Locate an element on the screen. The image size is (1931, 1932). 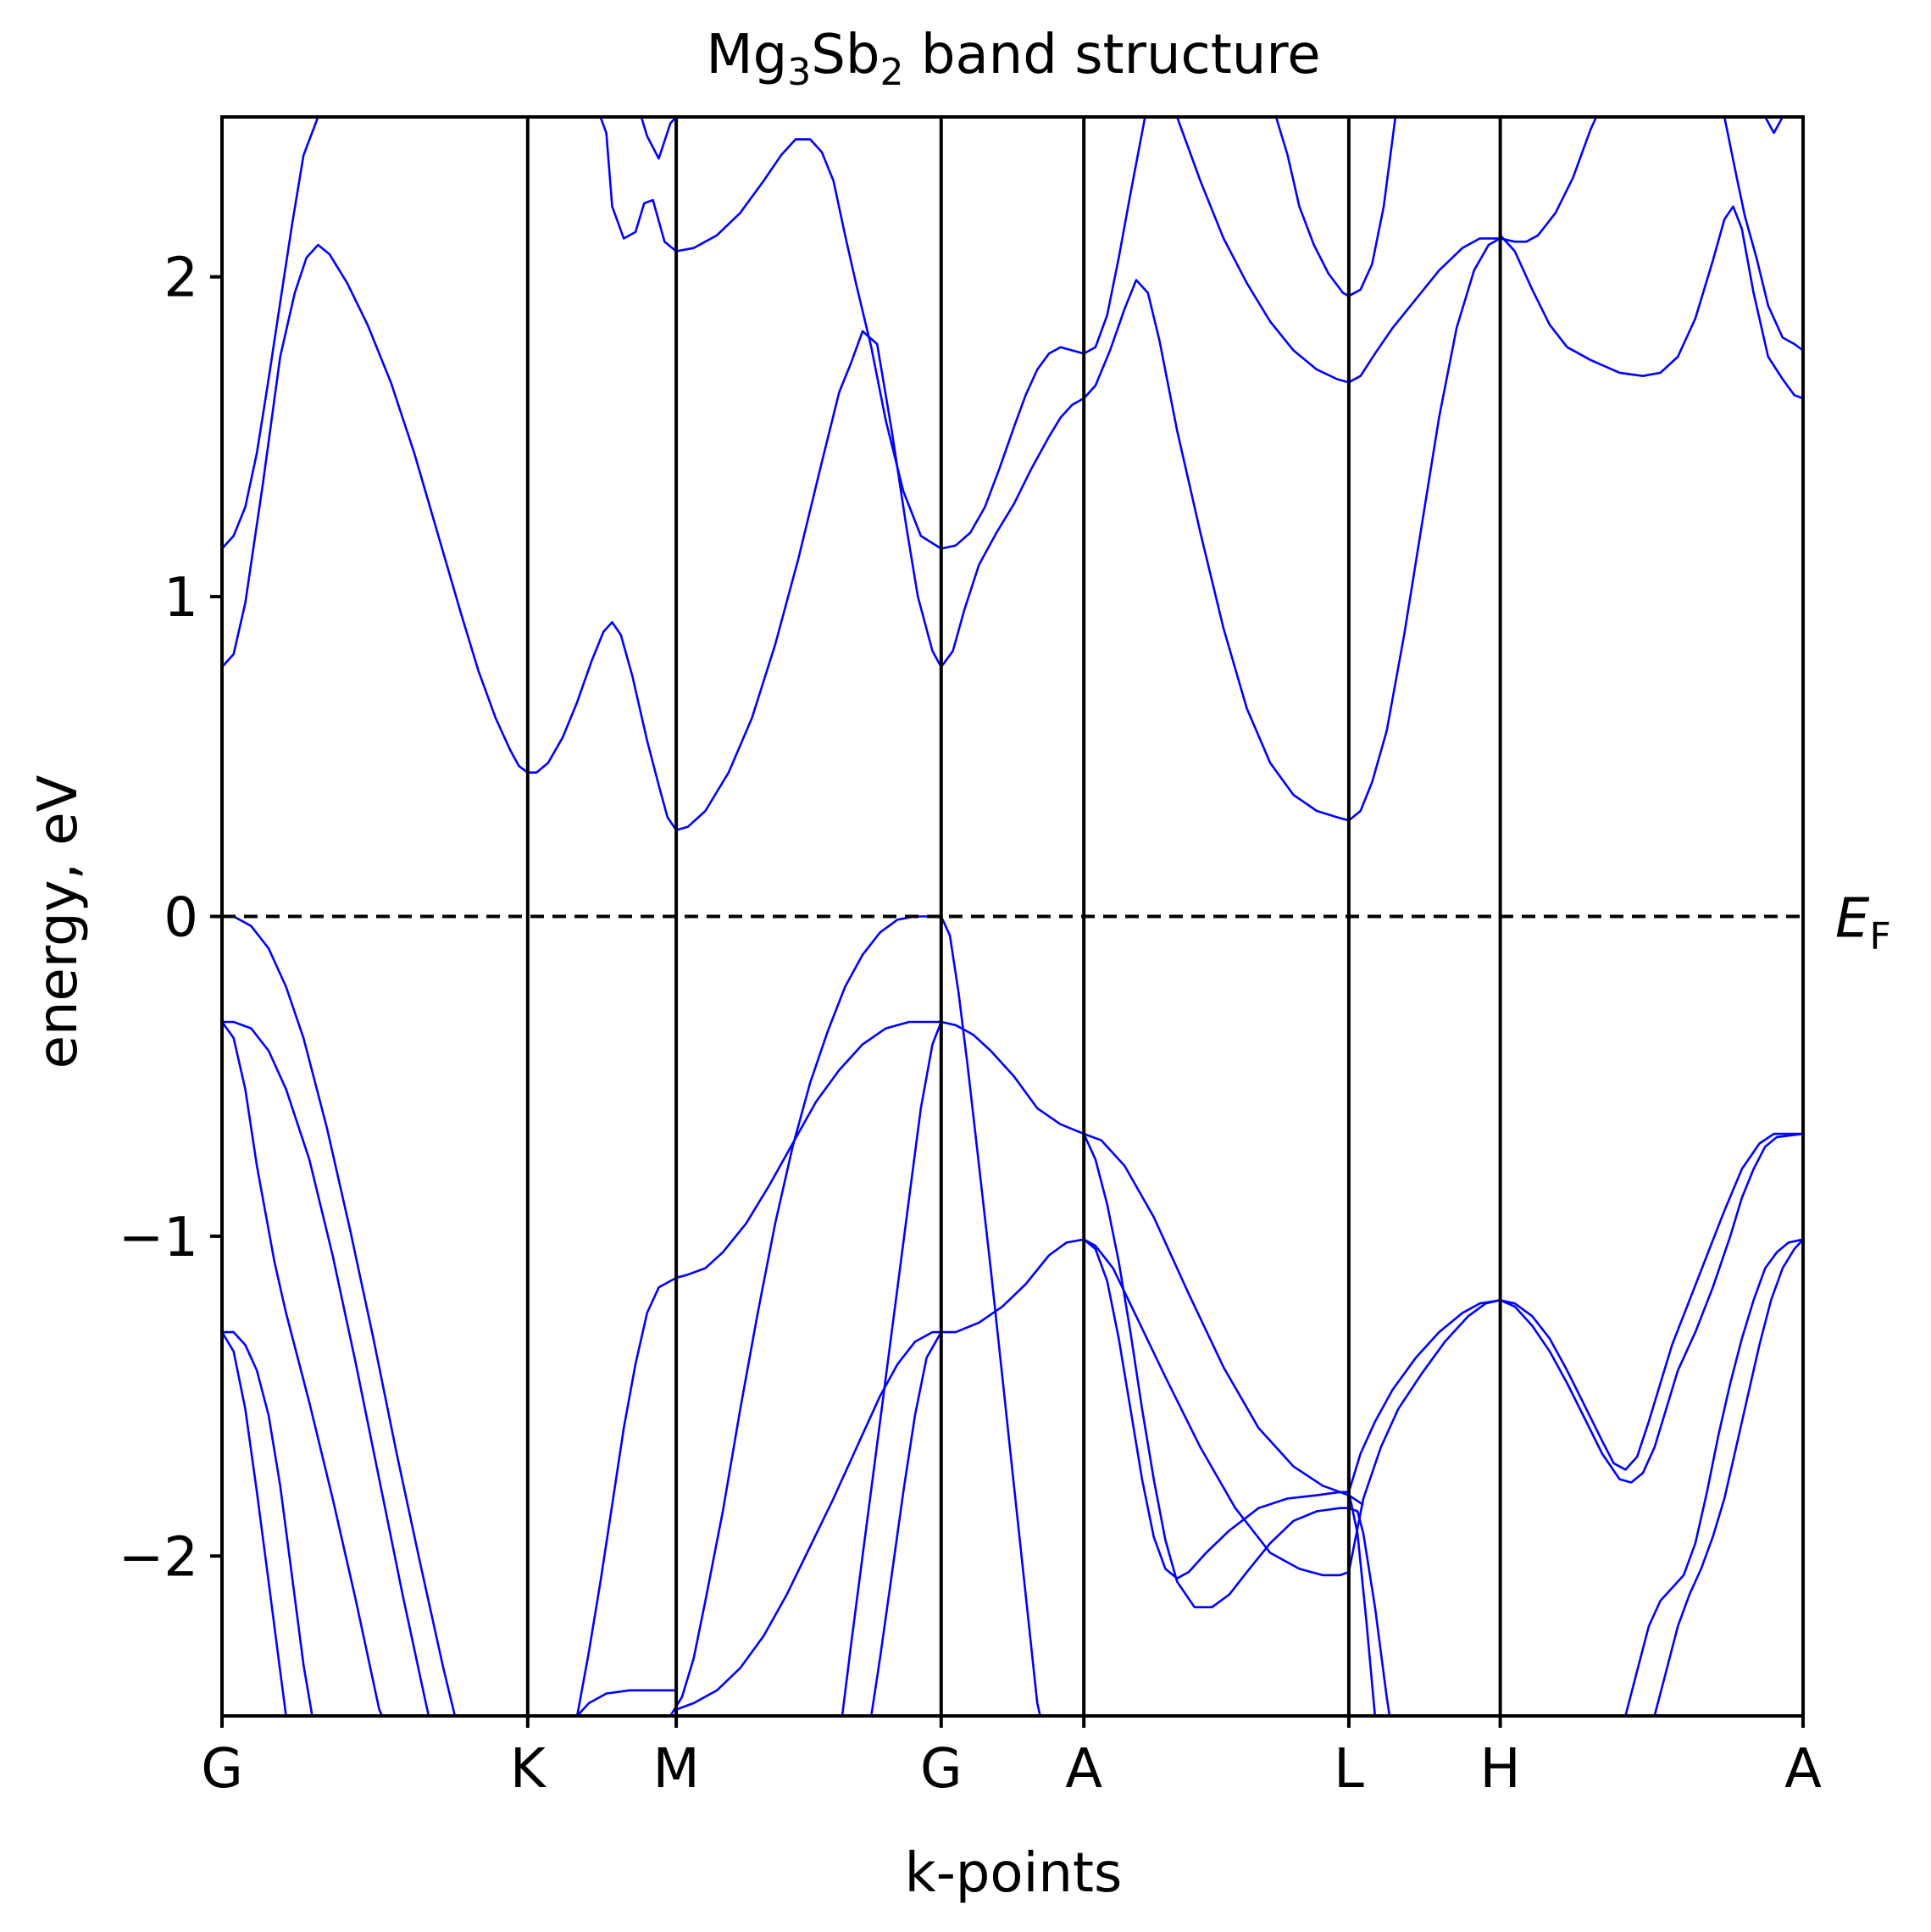
chart-title: Mg3Sb2 band structure is located at coordinates (1013, 59).